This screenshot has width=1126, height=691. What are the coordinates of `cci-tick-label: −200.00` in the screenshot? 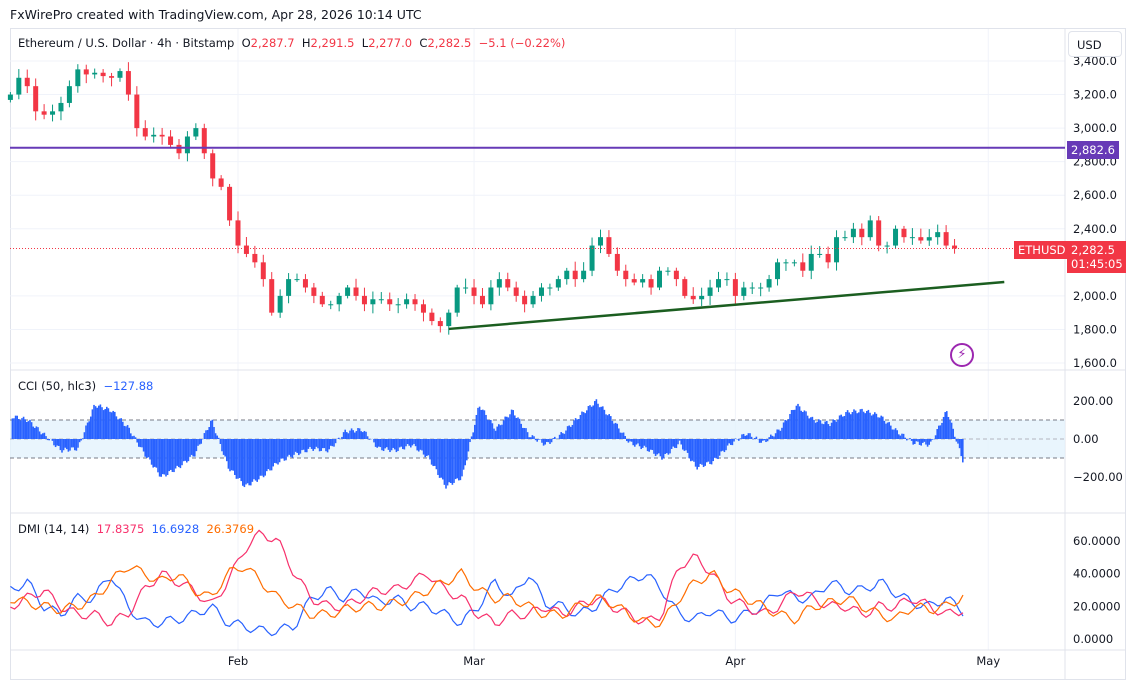 It's located at (1098, 477).